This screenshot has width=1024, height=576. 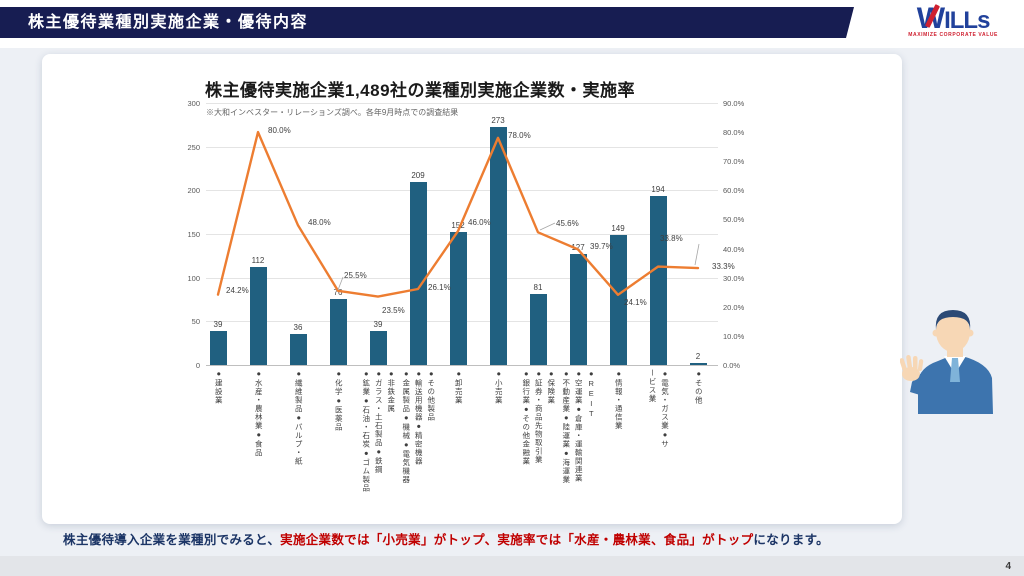 What do you see at coordinates (538, 417) in the screenshot?
I see `category-label: ●保険業 ●証券・商品先物取引業 ●銀行業●その他金融業` at bounding box center [538, 417].